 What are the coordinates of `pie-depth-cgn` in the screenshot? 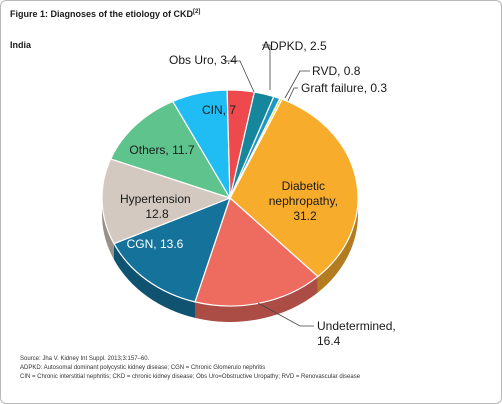 It's located at (154, 280).